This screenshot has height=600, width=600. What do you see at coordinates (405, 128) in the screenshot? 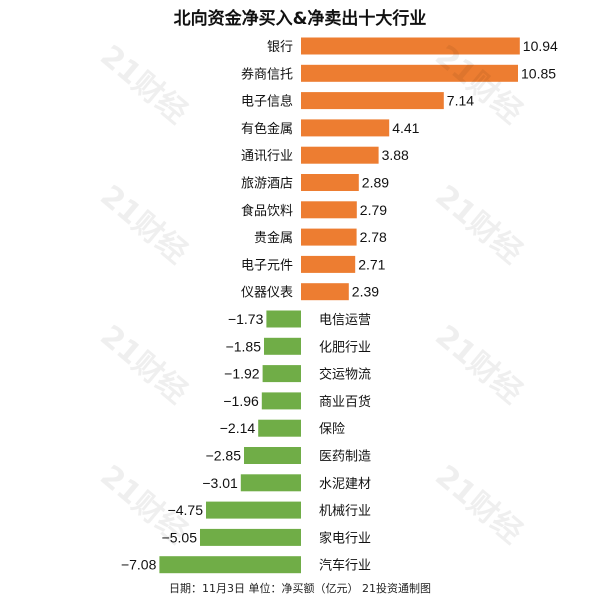
I see `data-label: 4.41` at bounding box center [405, 128].